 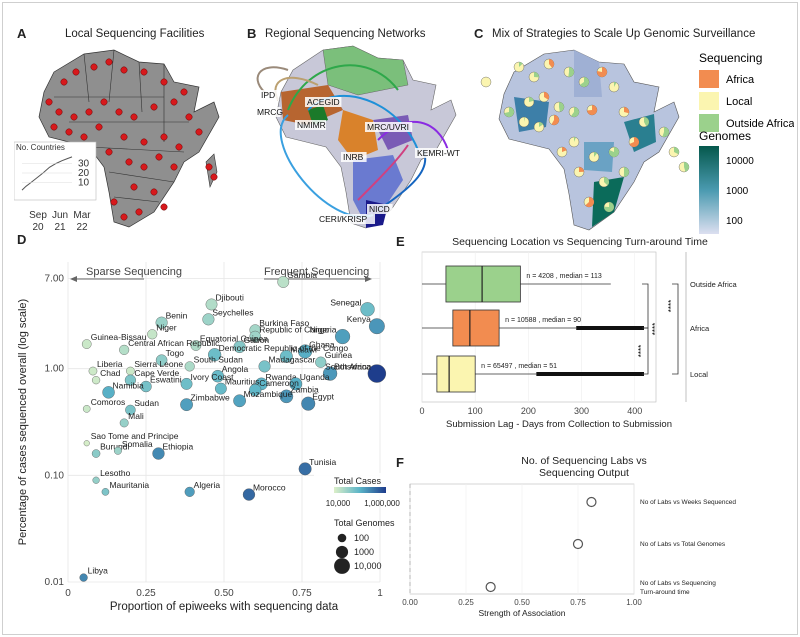 What do you see at coordinates (479, 33) in the screenshot?
I see `panel-c-label: C` at bounding box center [479, 33].